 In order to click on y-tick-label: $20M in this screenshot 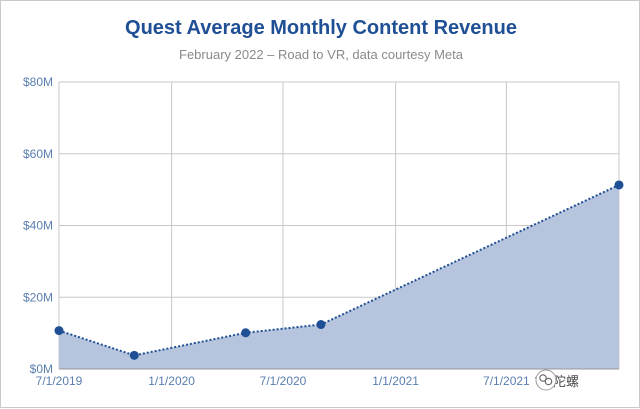, I will do `click(38, 297)`.